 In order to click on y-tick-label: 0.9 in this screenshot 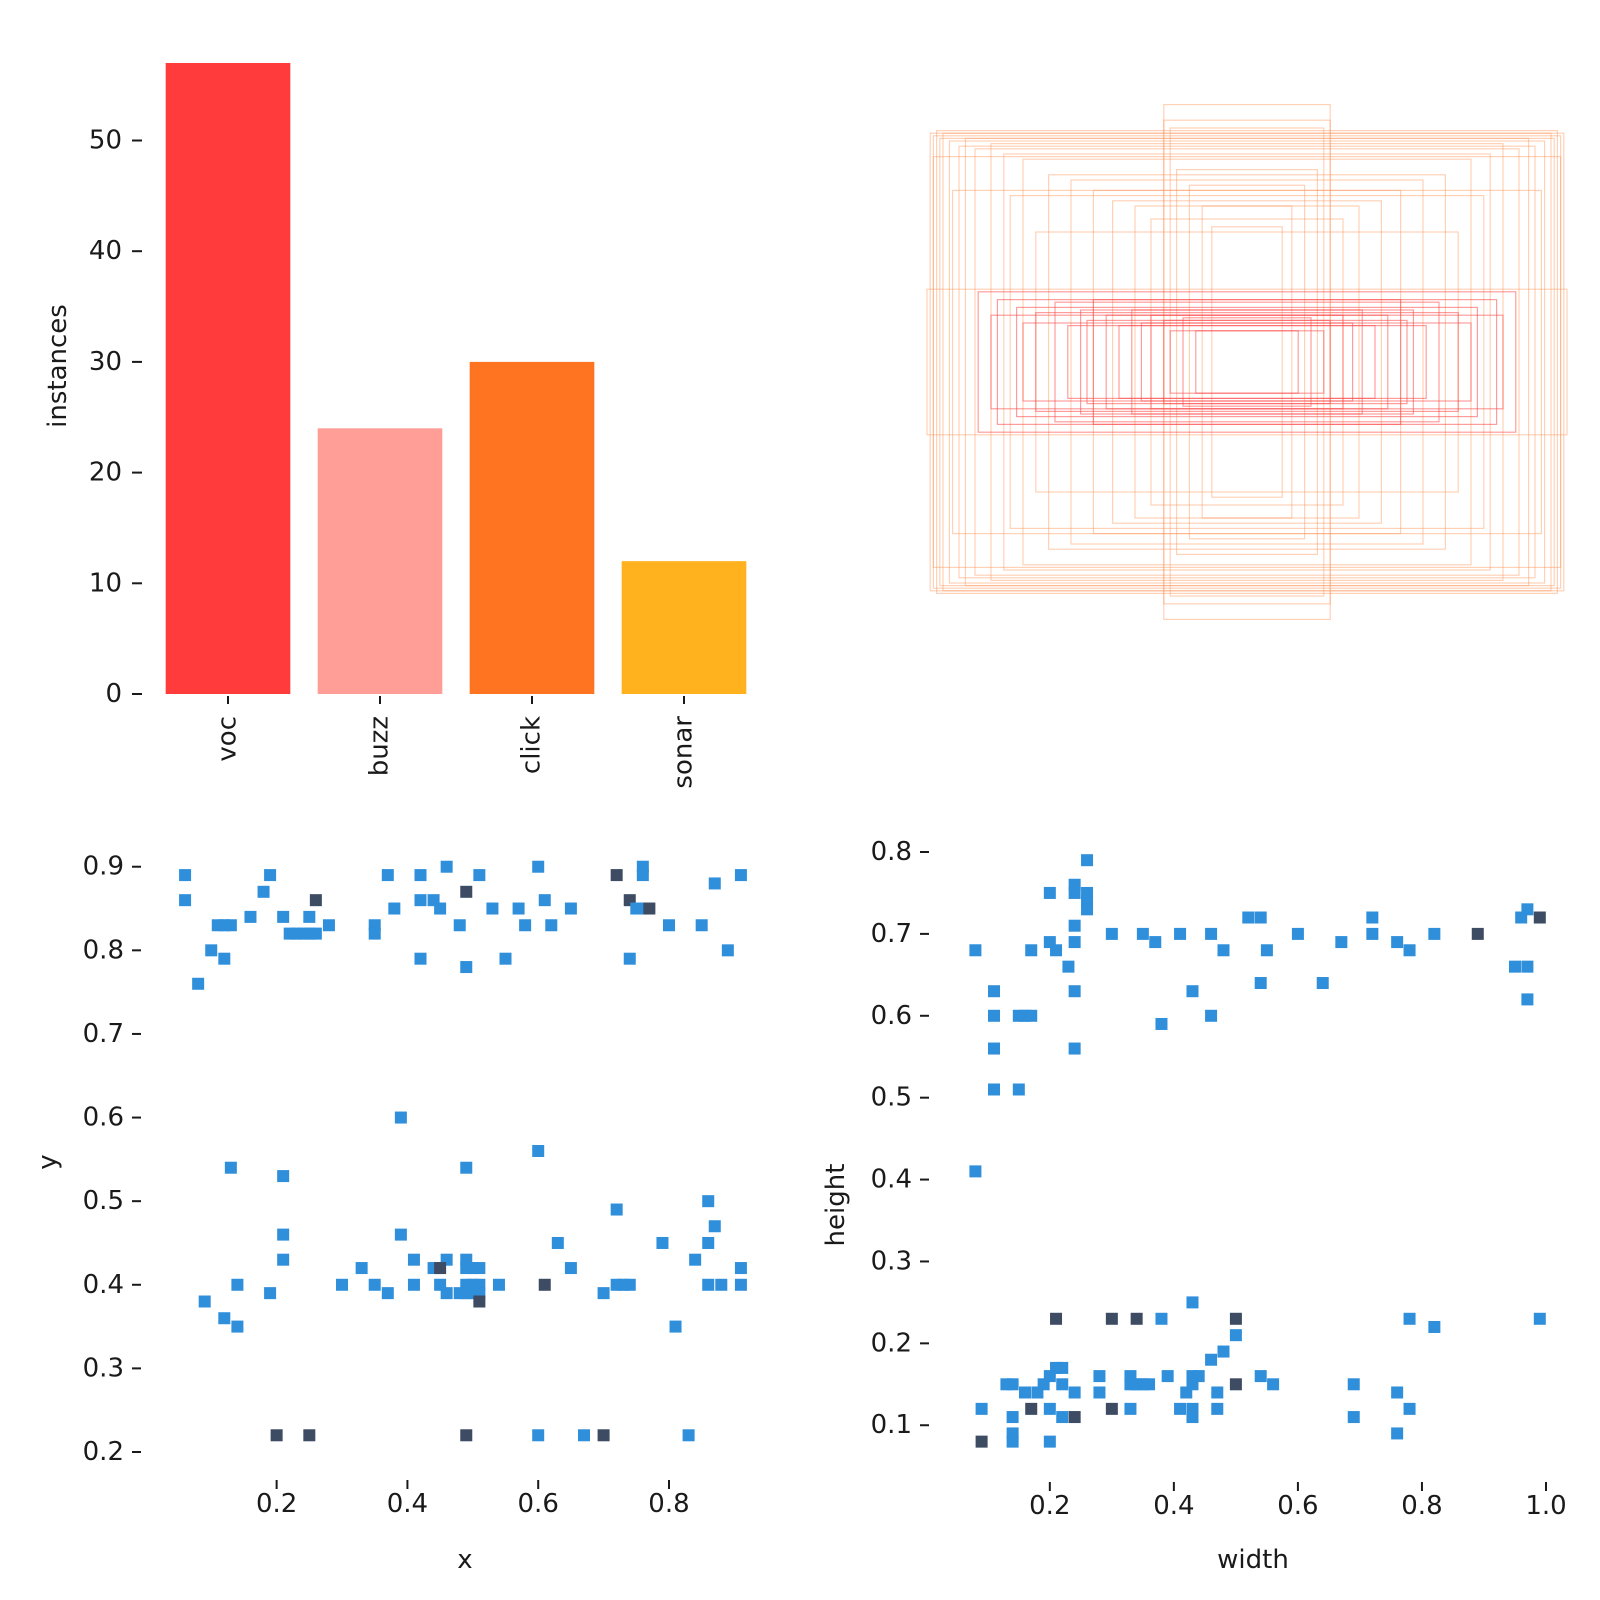, I will do `click(103, 867)`.